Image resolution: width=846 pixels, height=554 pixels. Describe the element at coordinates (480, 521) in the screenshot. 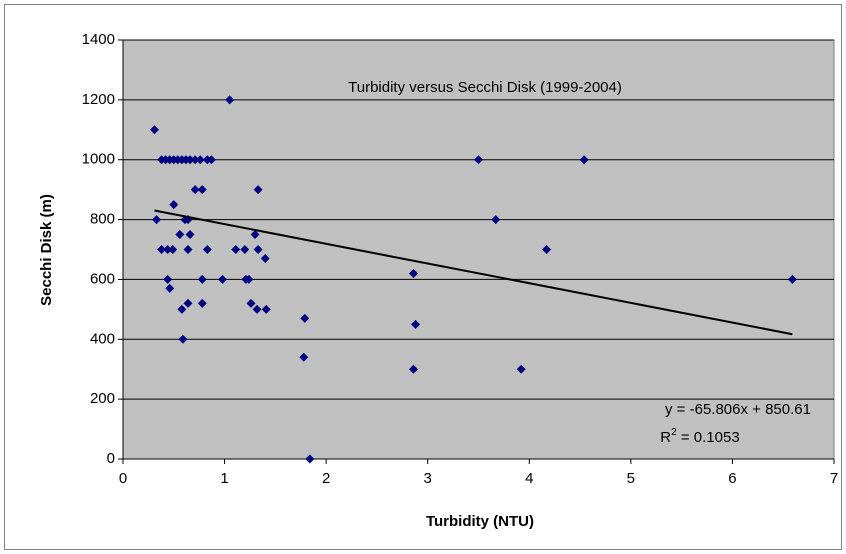

I see `x-axis-title: Turbidity (NTU)` at that location.